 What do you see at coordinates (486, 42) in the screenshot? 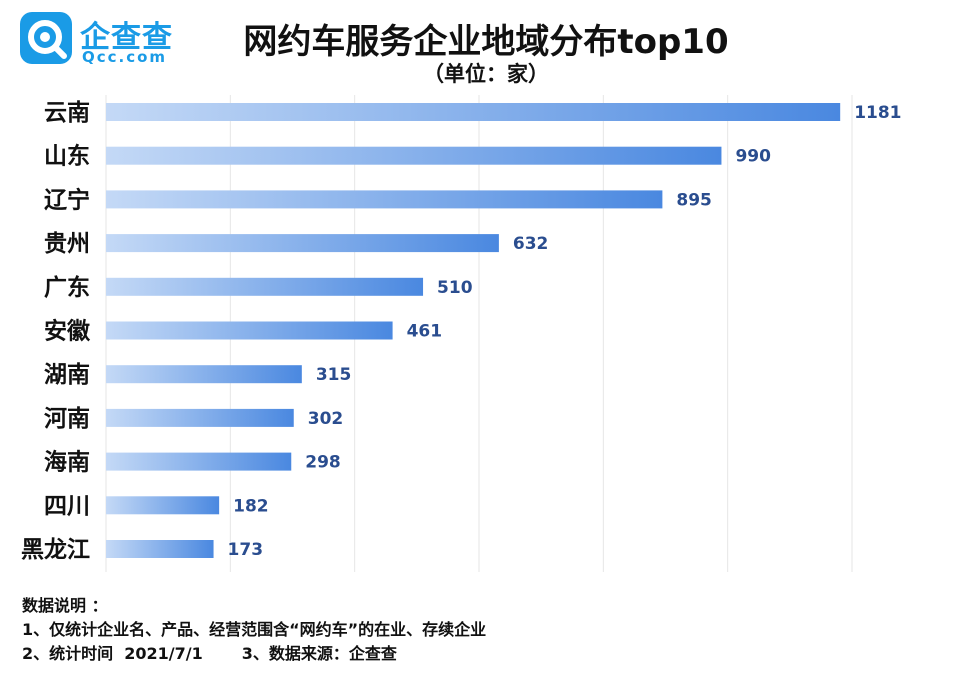
I see `chart-title: 网约车服务企业地域分布top10` at bounding box center [486, 42].